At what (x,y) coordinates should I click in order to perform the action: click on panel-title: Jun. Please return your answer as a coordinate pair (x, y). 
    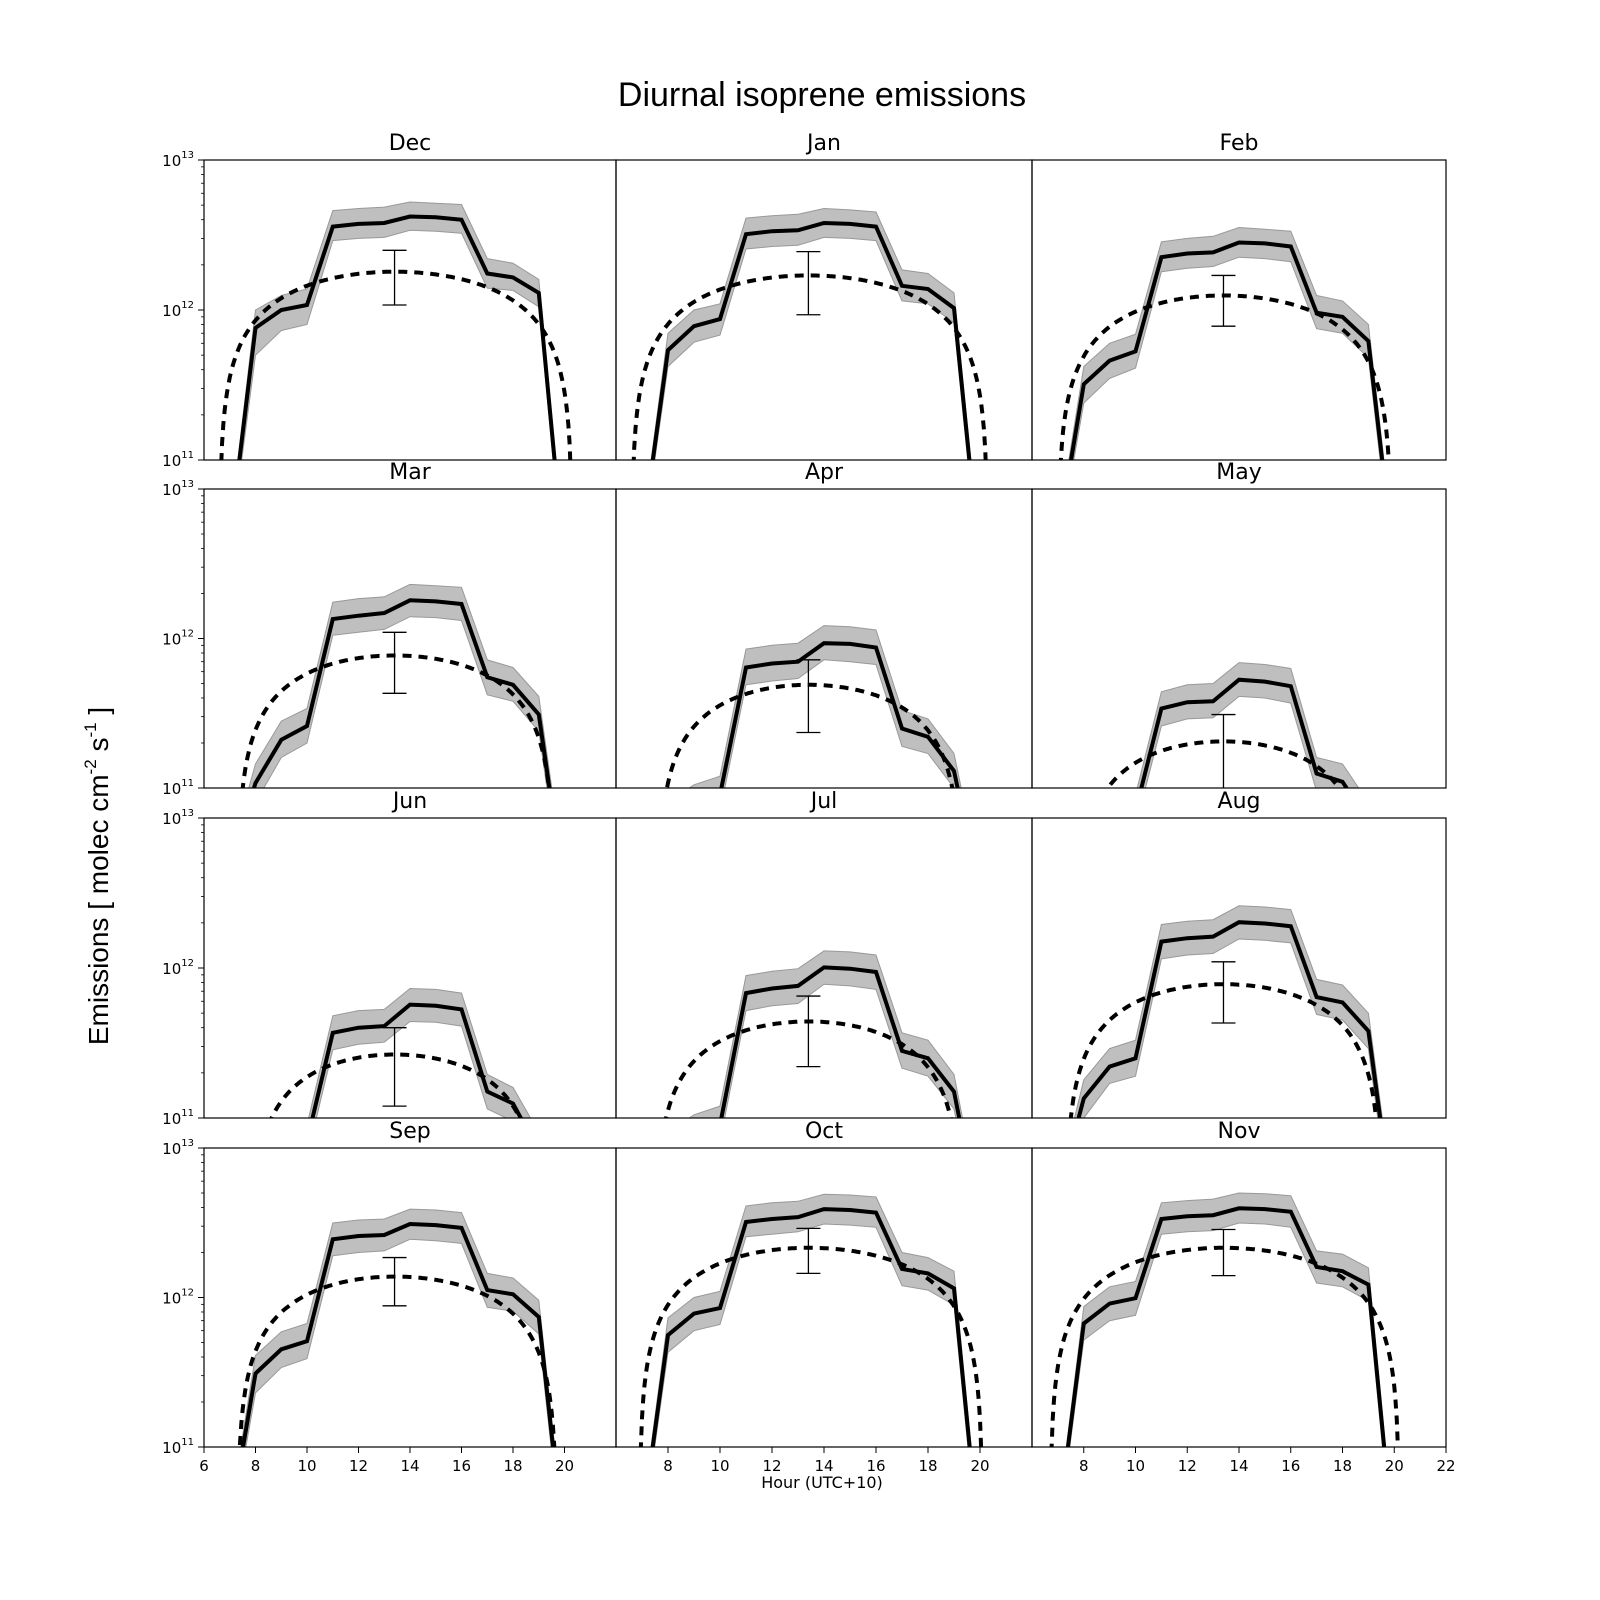
    Looking at the image, I should click on (409, 801).